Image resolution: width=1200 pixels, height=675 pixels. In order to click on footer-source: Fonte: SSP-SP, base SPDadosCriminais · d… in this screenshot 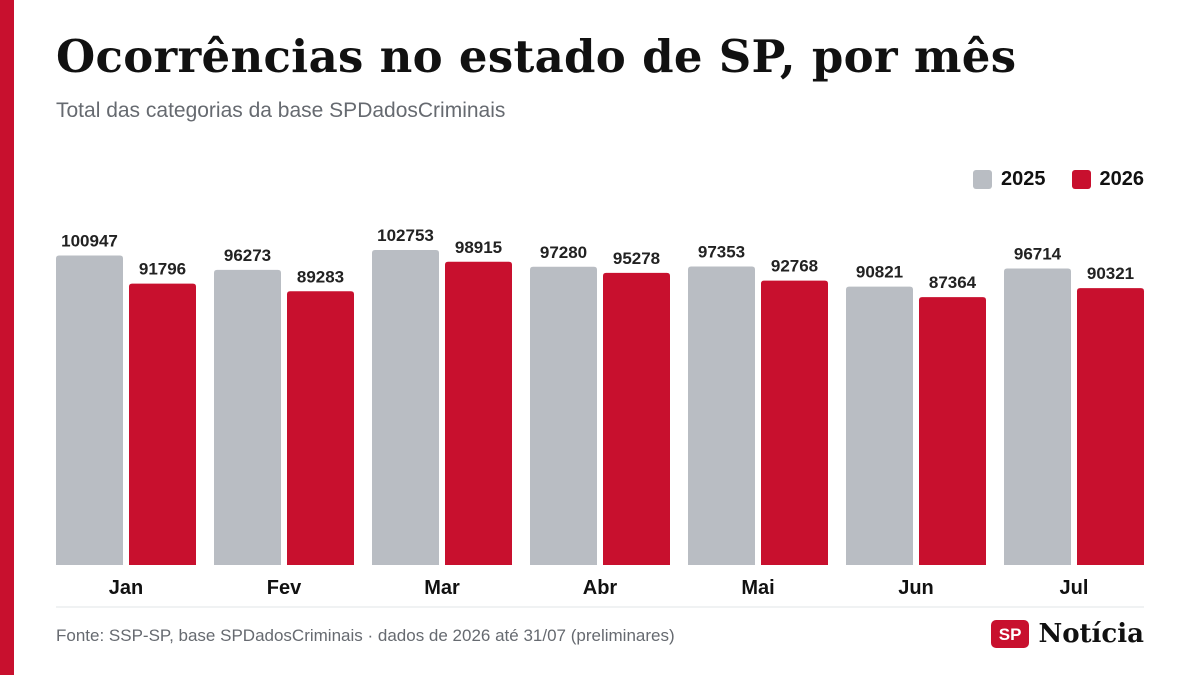, I will do `click(365, 635)`.